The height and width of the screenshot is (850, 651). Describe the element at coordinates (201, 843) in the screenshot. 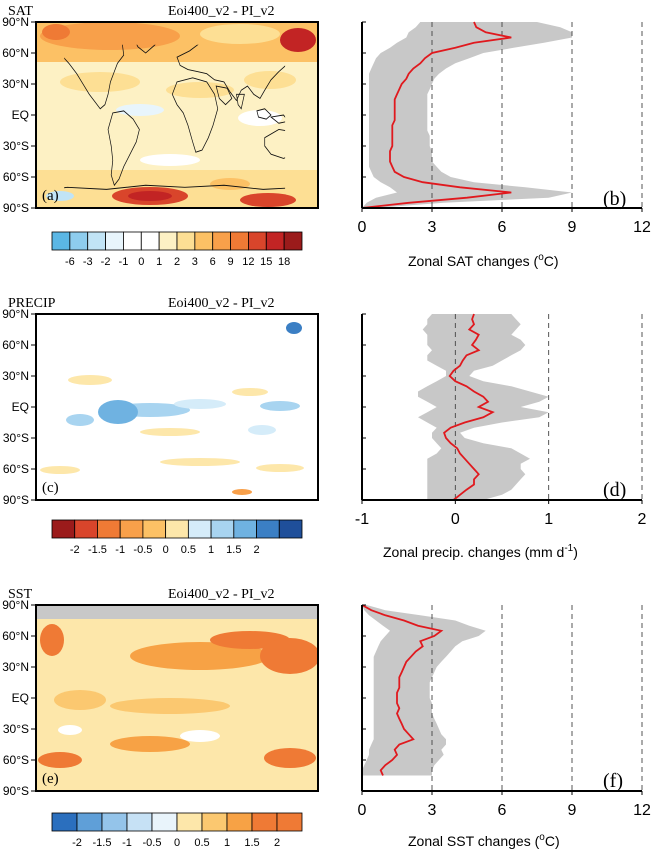

I see `colorbar-tick-label: 0.5` at that location.